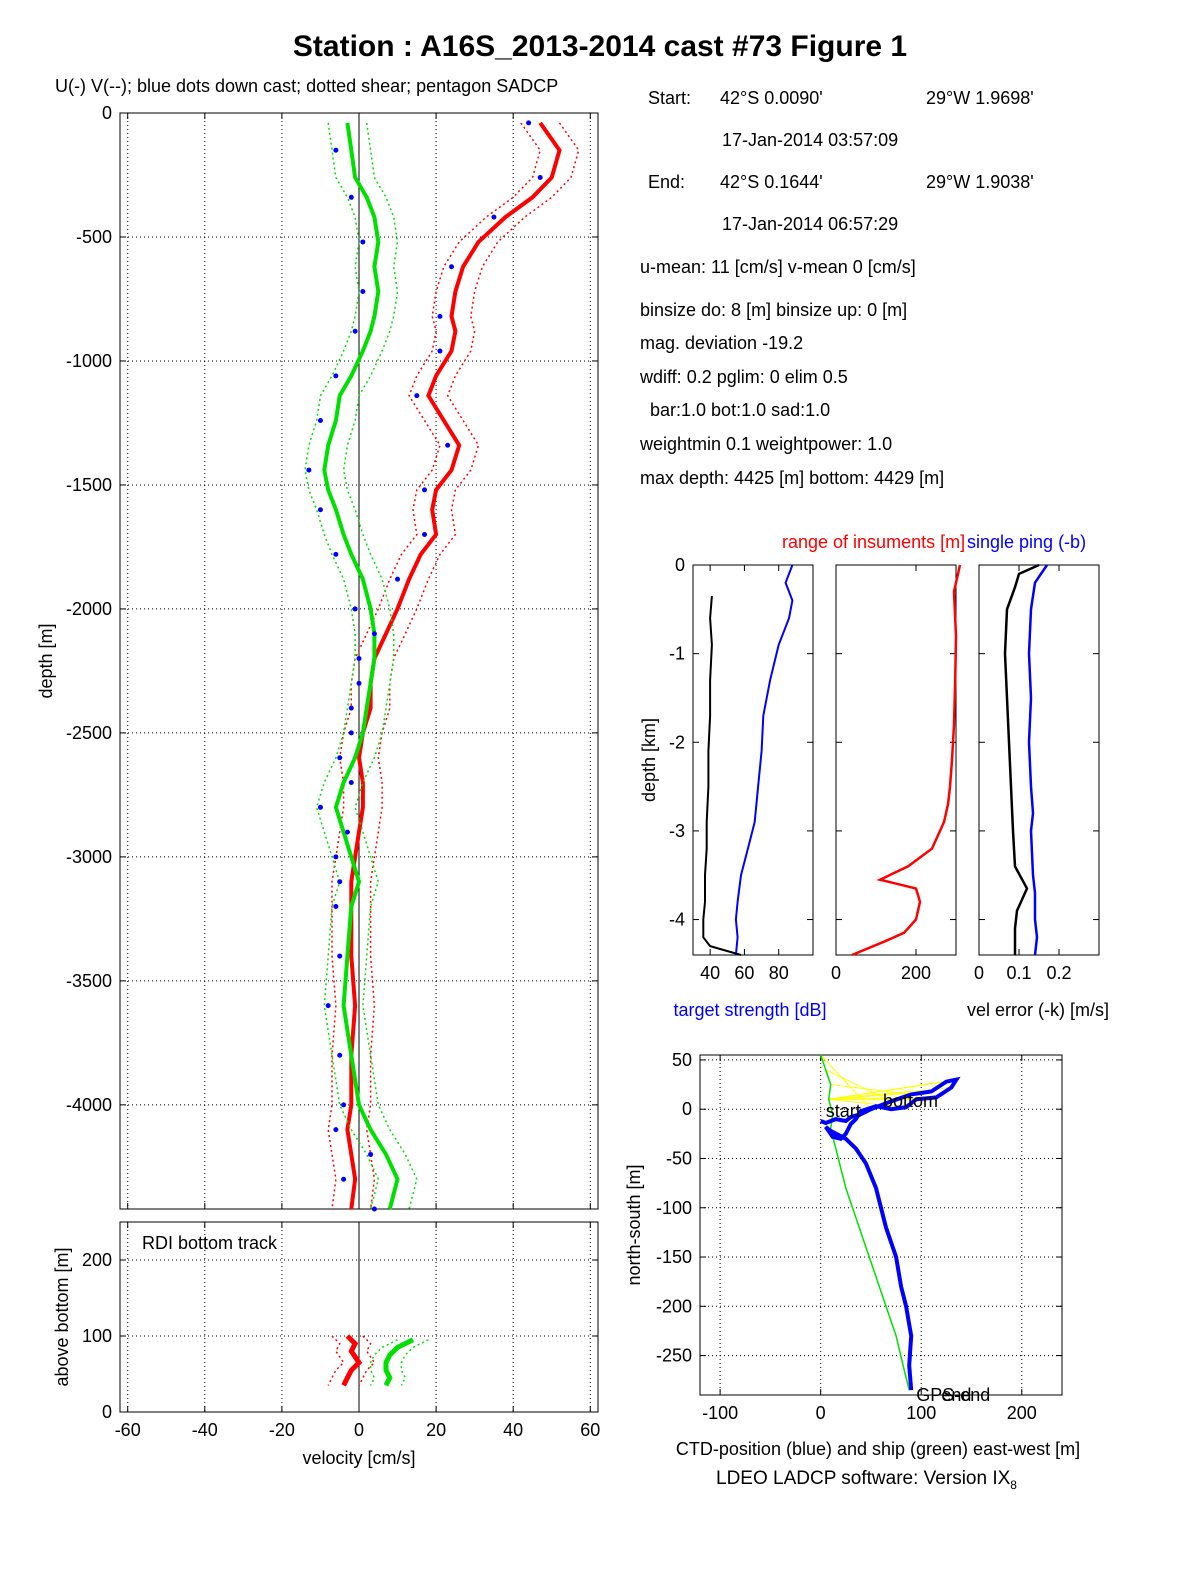  Describe the element at coordinates (710, 973) in the screenshot. I see `x-tick-label: 40` at that location.